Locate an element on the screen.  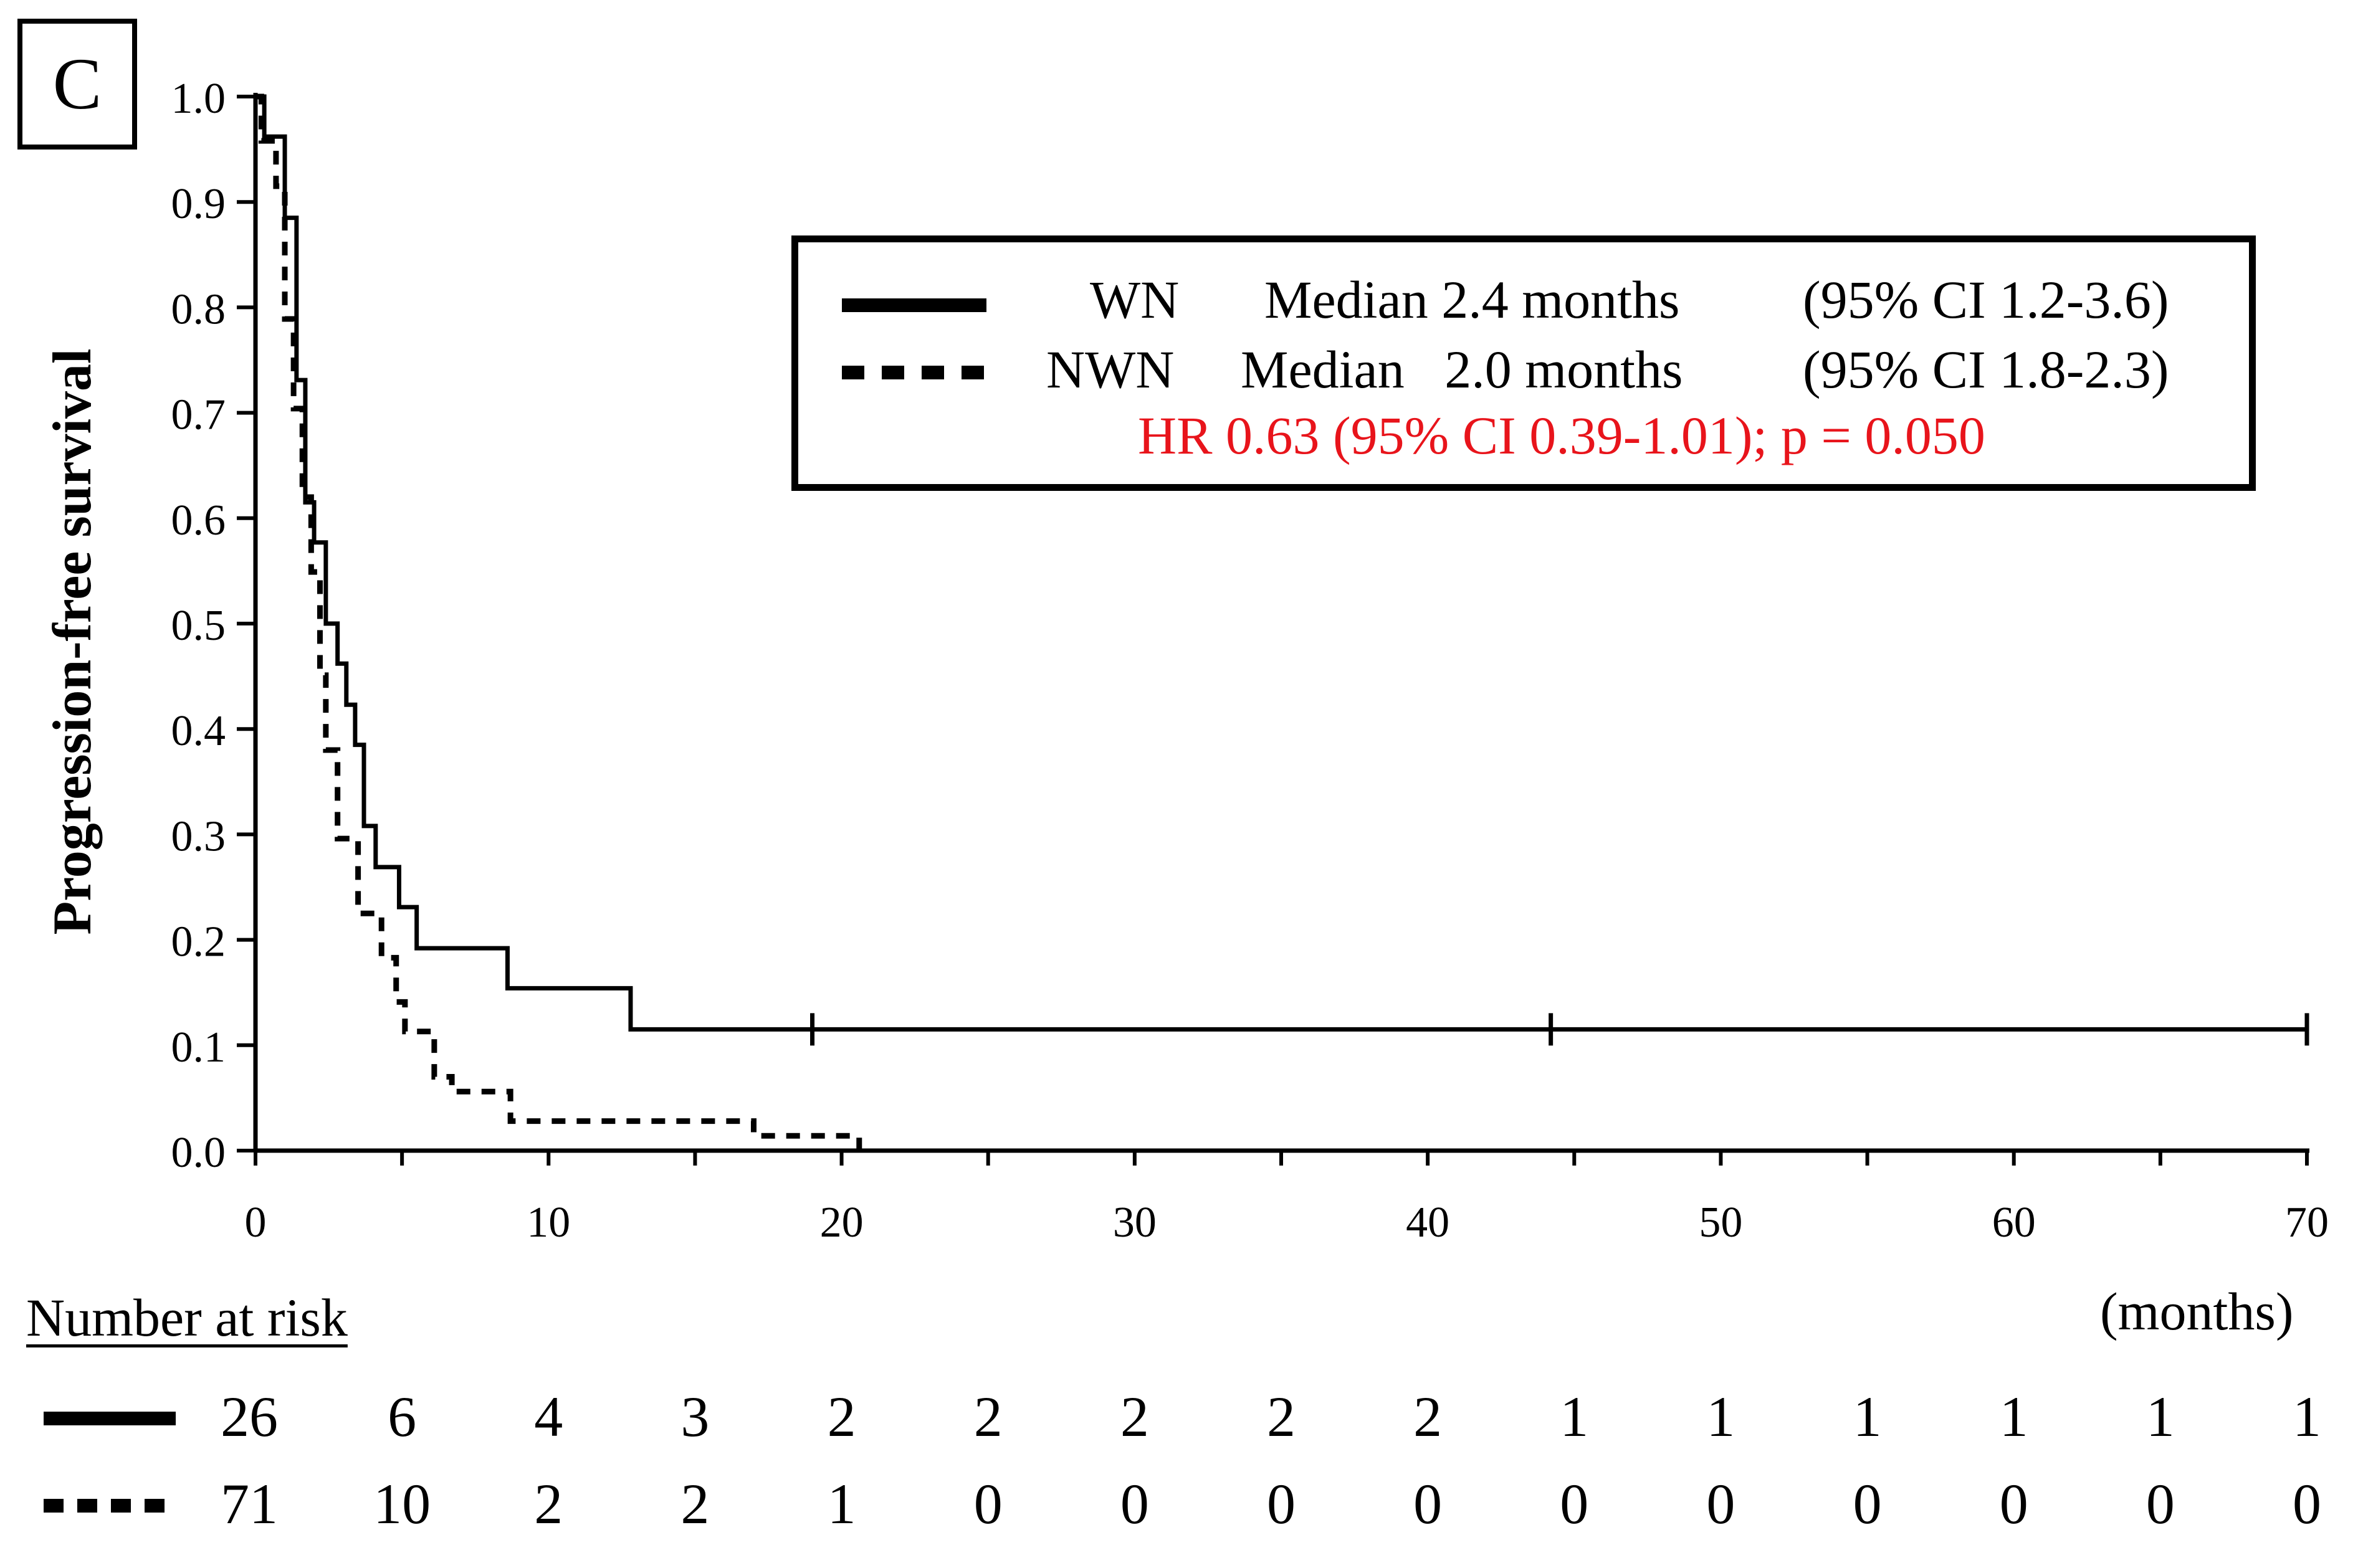
y-tick-label: 0.2 is located at coordinates (198, 942).